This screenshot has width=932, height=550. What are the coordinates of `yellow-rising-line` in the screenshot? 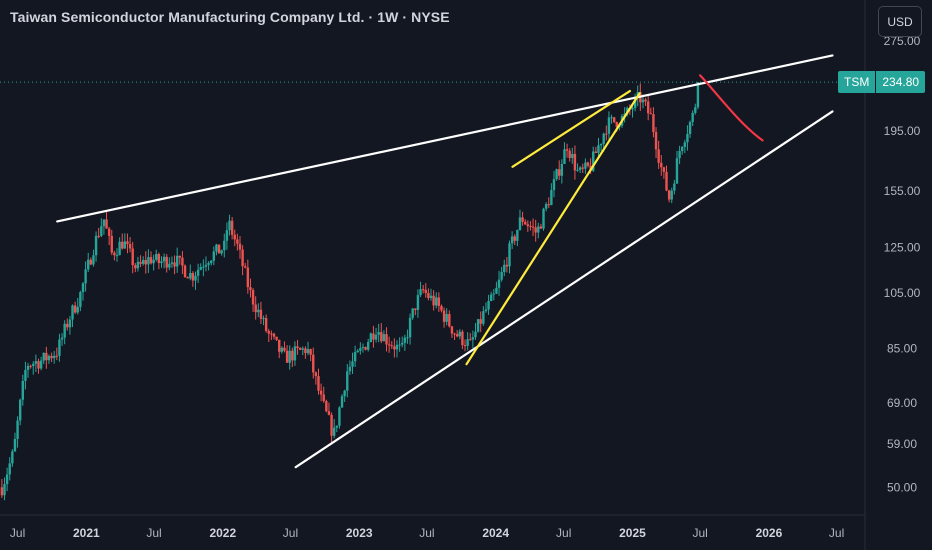 It's located at (553, 229).